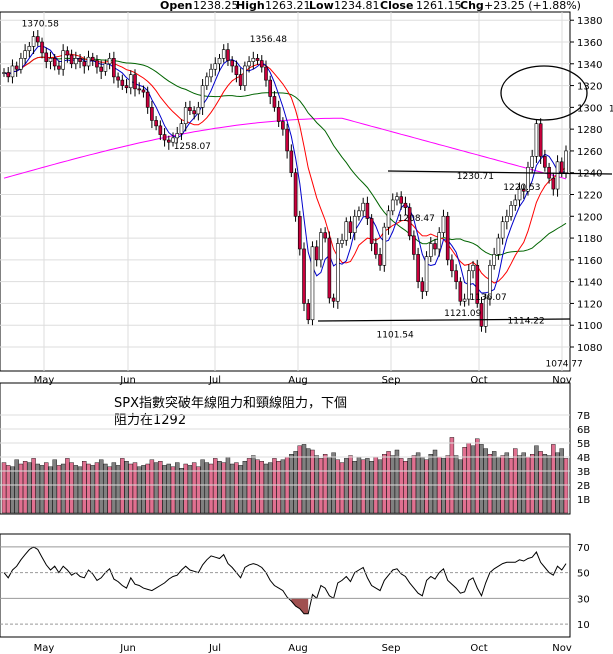 The width and height of the screenshot is (613, 654). Describe the element at coordinates (40, 24) in the screenshot. I see `price-label: 1370.58` at that location.